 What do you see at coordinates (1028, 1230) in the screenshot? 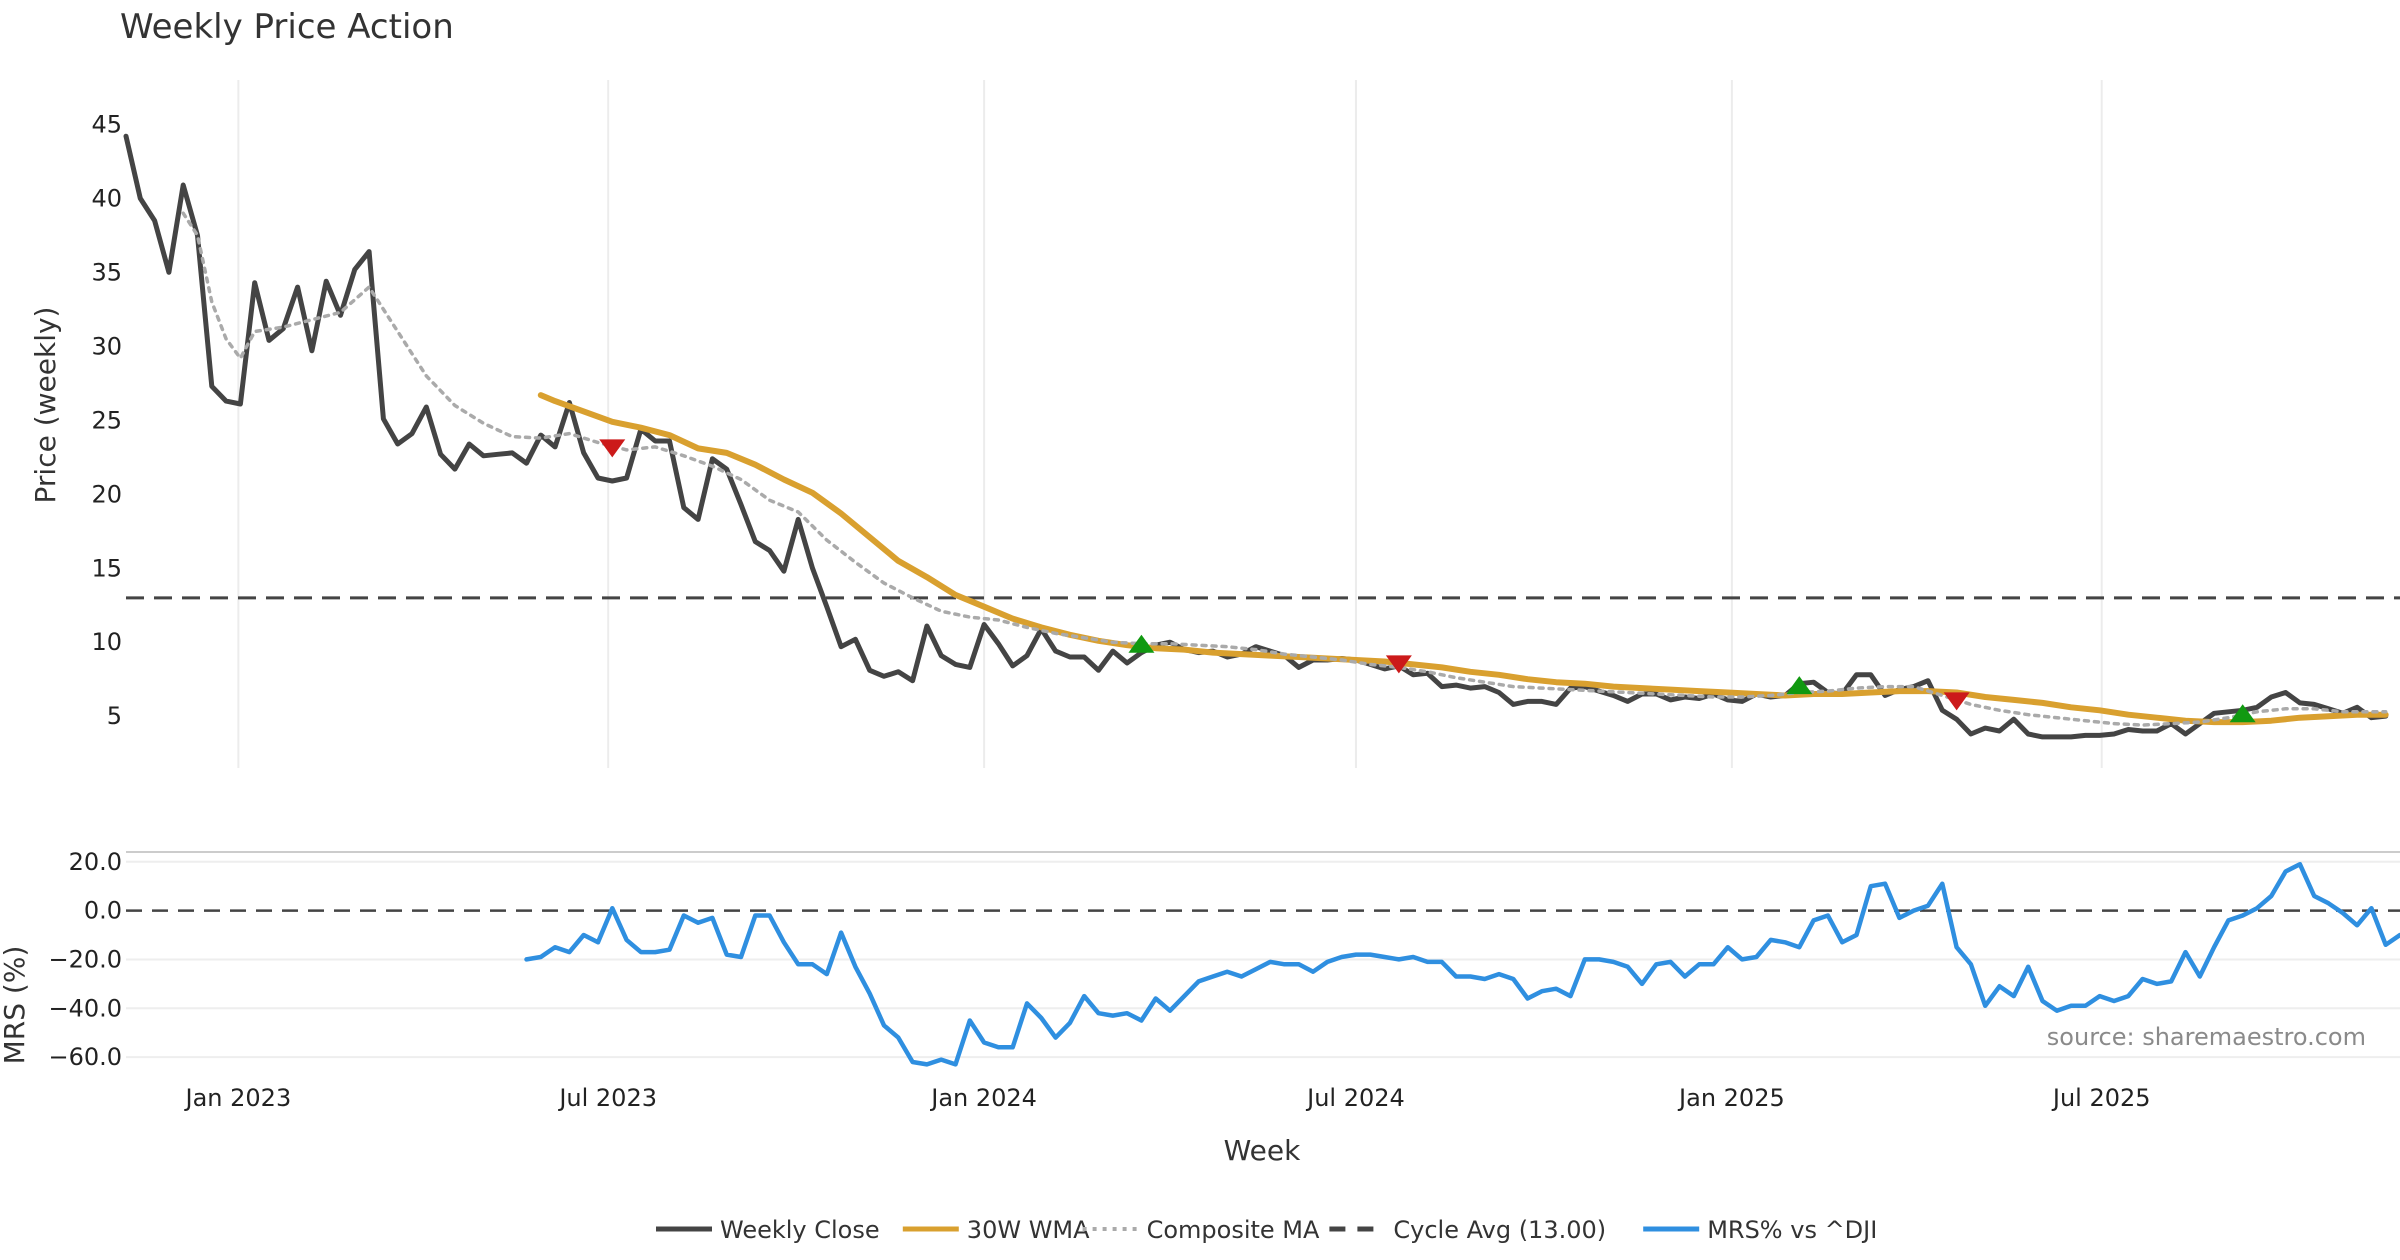
I see `legend-label: 30W WMA` at bounding box center [1028, 1230].